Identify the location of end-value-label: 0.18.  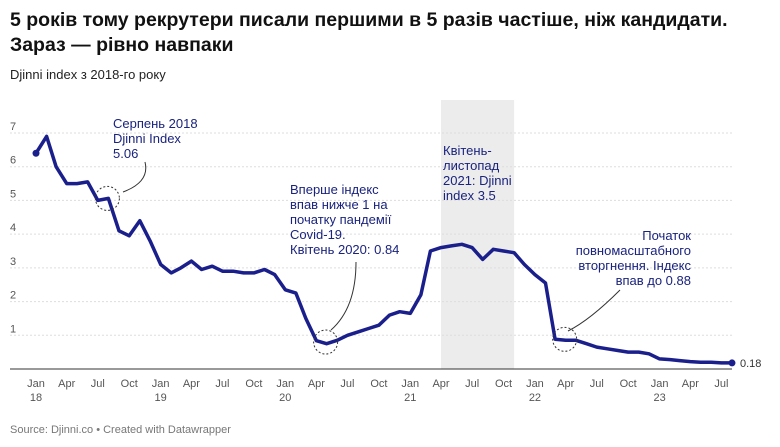
(750, 364).